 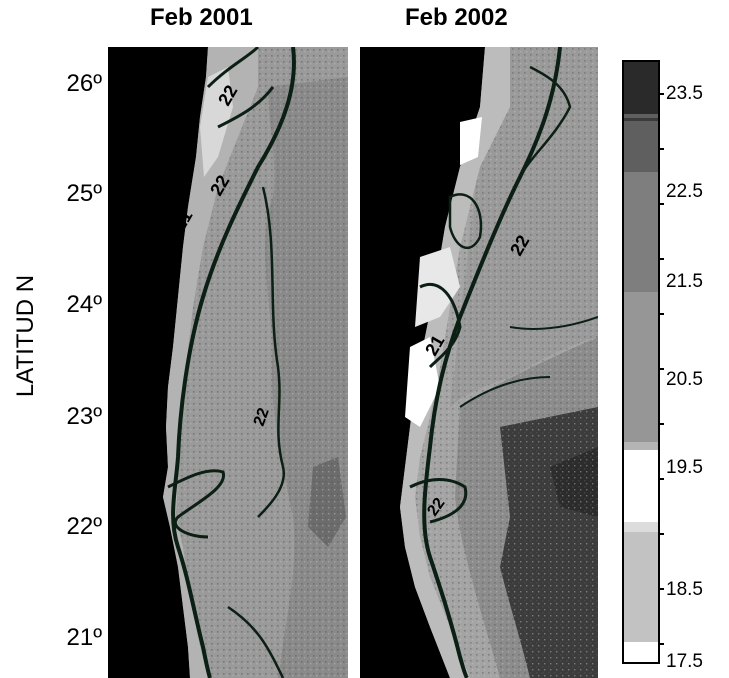 What do you see at coordinates (684, 281) in the screenshot?
I see `colorbar-label: 21.5` at bounding box center [684, 281].